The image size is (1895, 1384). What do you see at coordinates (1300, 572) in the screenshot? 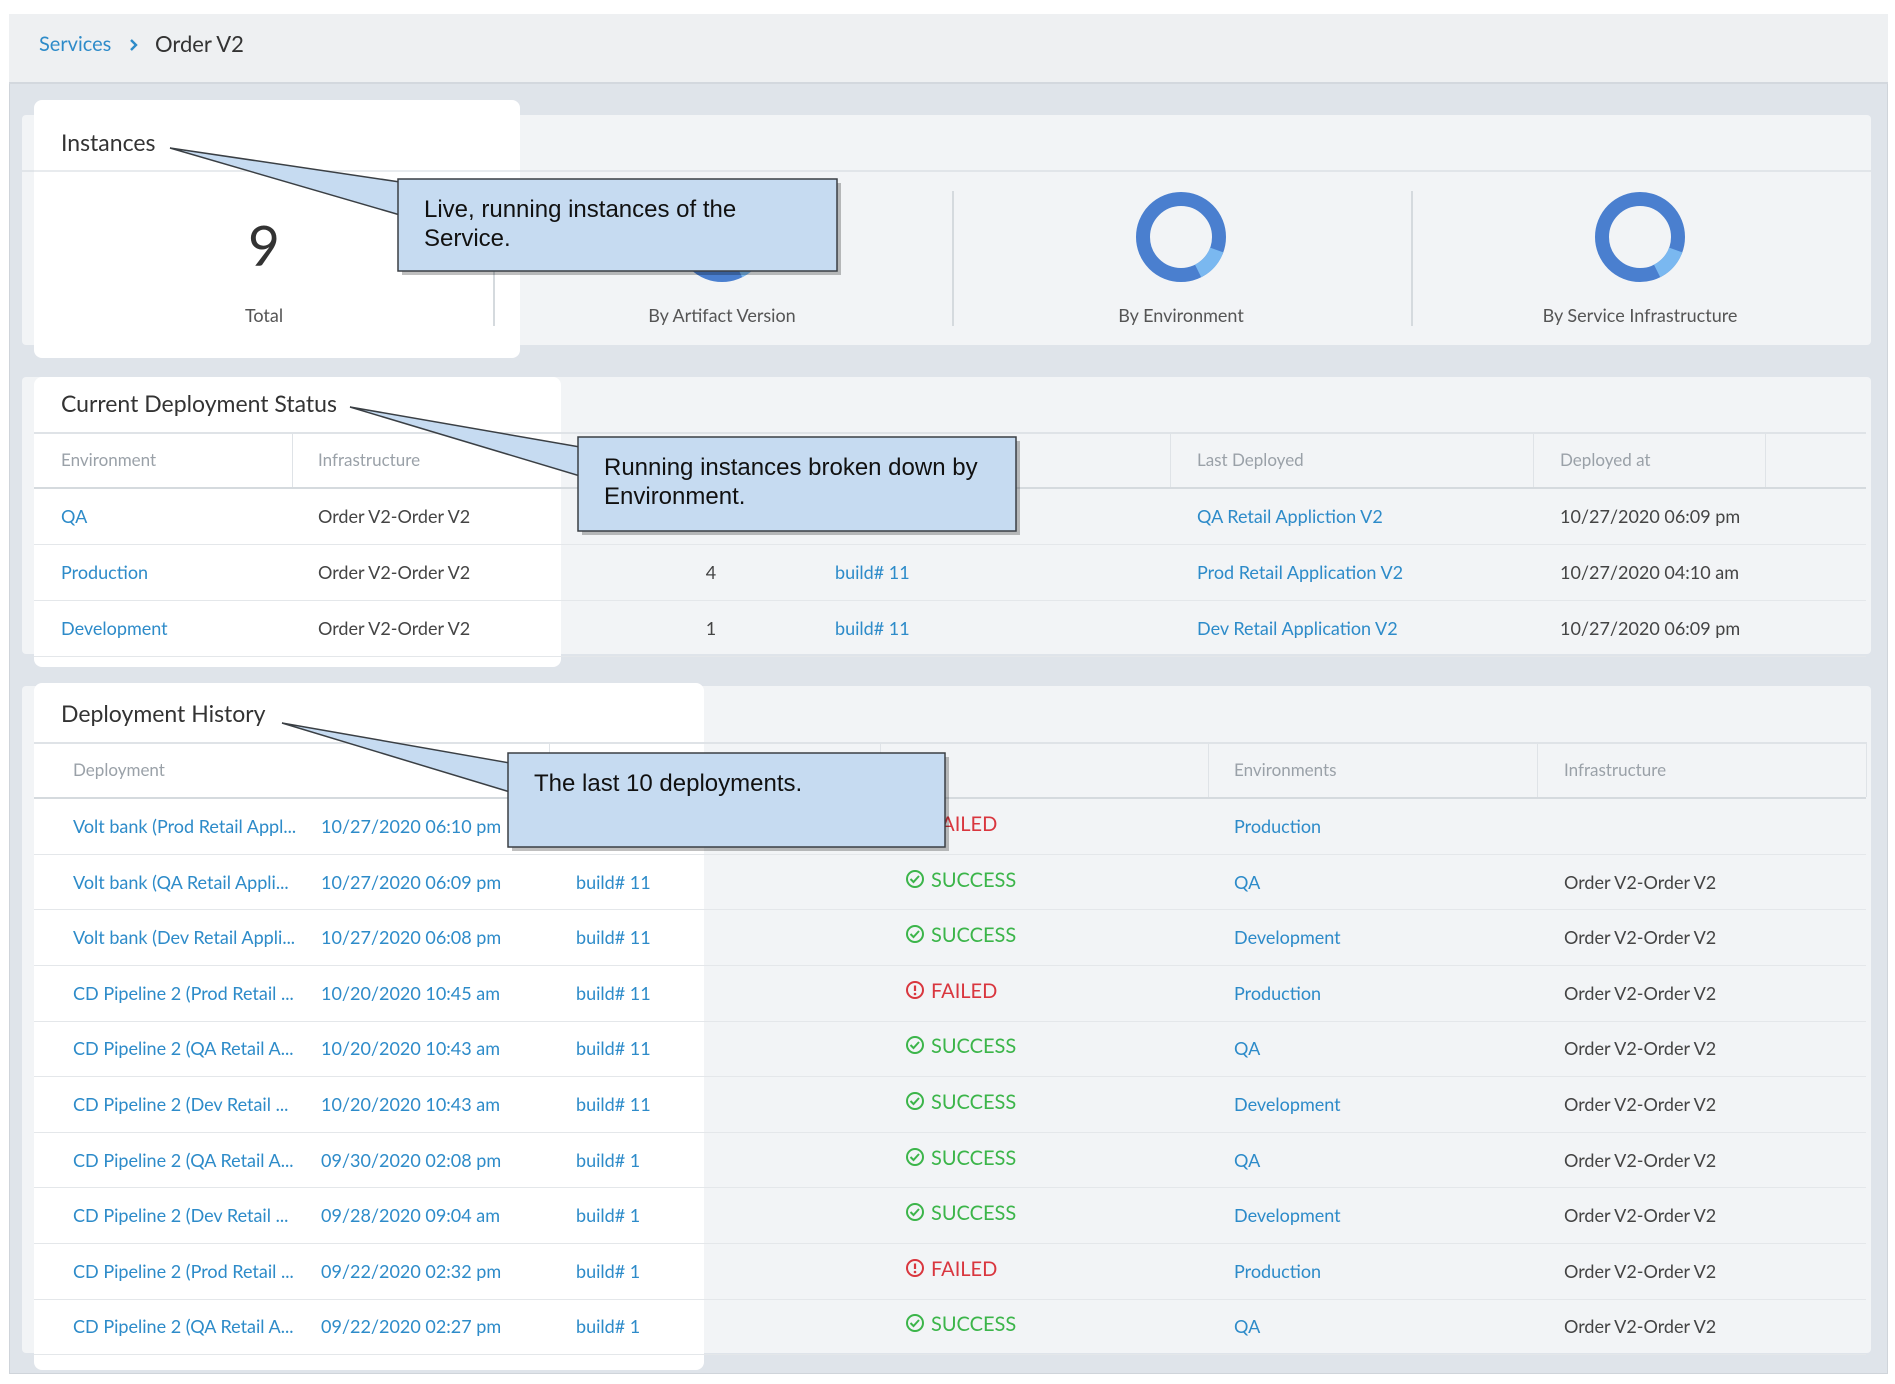
I see `cell: Prod Retail Application V2` at bounding box center [1300, 572].